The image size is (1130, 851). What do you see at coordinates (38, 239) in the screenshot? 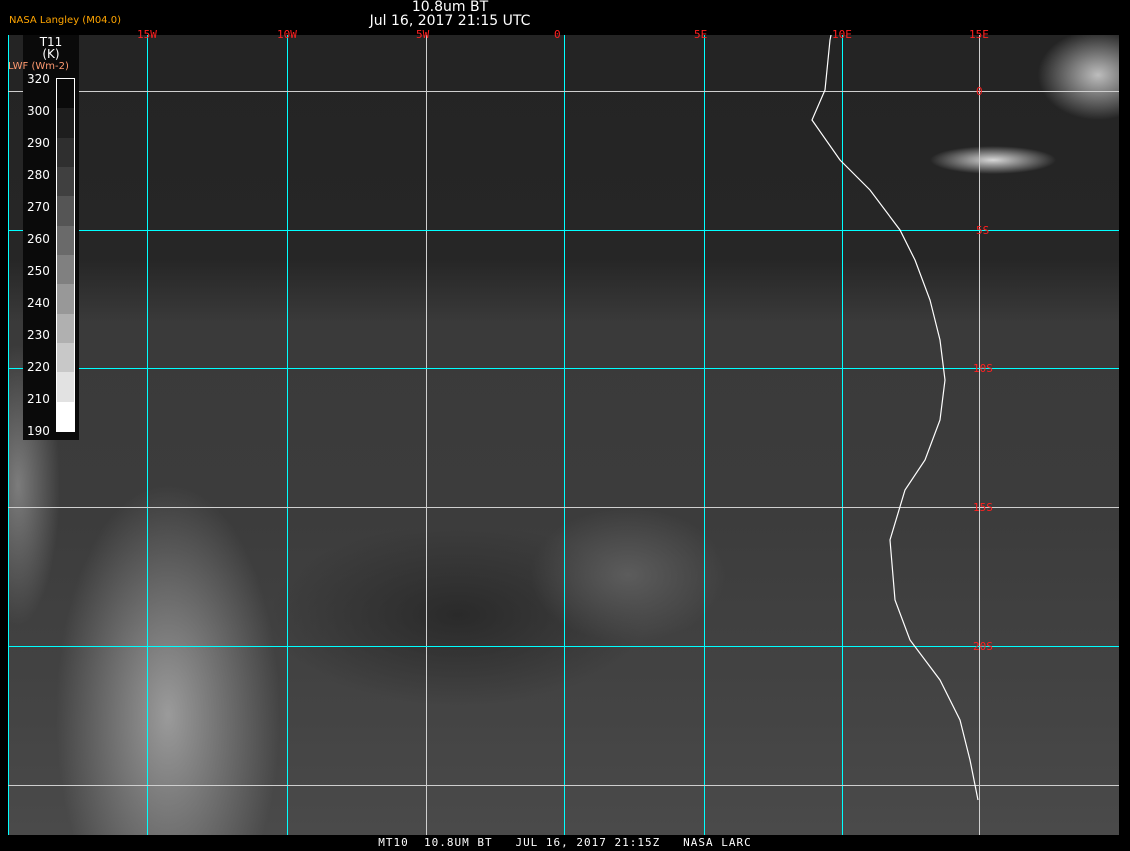
I see `colorbar-tick: 260` at bounding box center [38, 239].